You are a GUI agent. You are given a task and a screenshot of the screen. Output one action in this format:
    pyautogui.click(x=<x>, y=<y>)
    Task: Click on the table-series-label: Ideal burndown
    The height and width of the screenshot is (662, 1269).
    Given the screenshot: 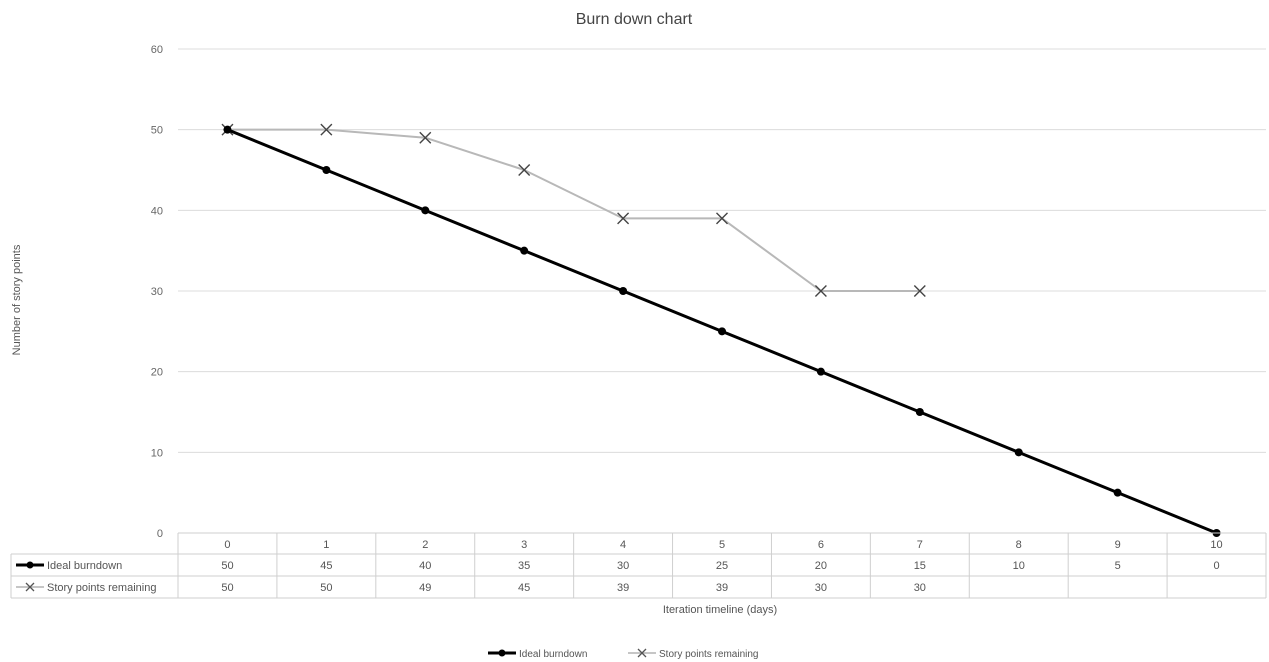 What is the action you would take?
    pyautogui.click(x=84, y=566)
    